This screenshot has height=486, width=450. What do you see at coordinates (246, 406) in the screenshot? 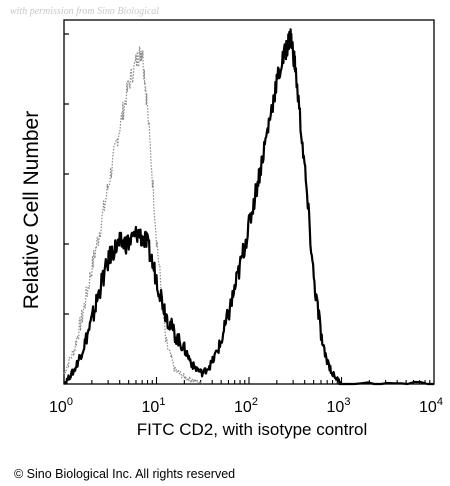
I see `x-tick-label: 10²` at bounding box center [246, 406].